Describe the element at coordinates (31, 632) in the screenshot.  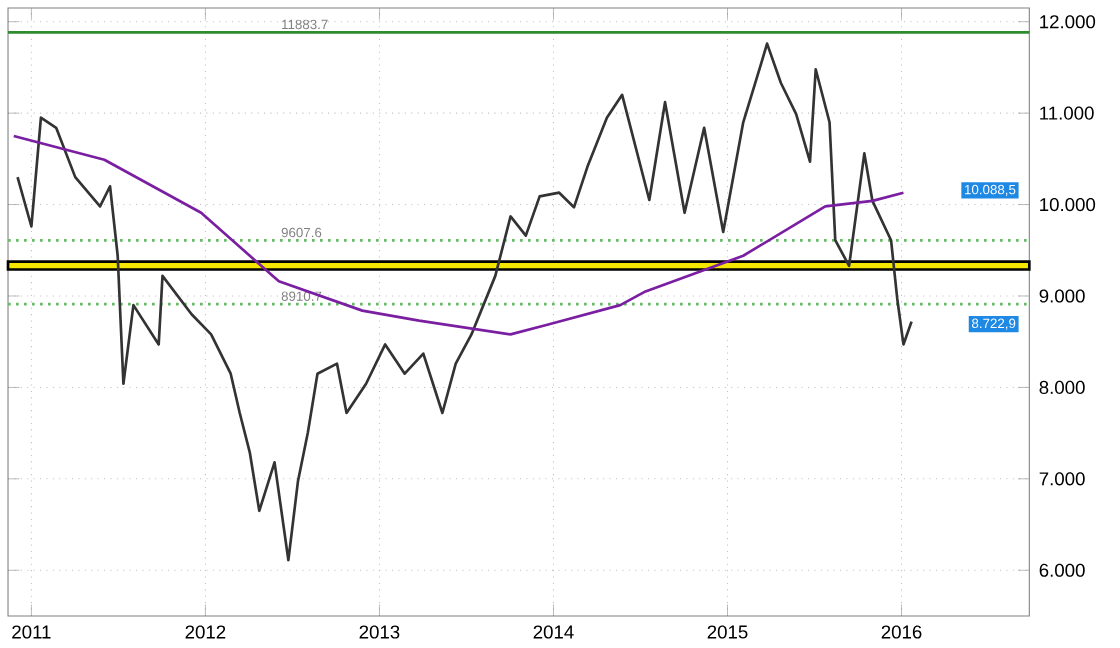
I see `x-tick-label: 2011` at that location.